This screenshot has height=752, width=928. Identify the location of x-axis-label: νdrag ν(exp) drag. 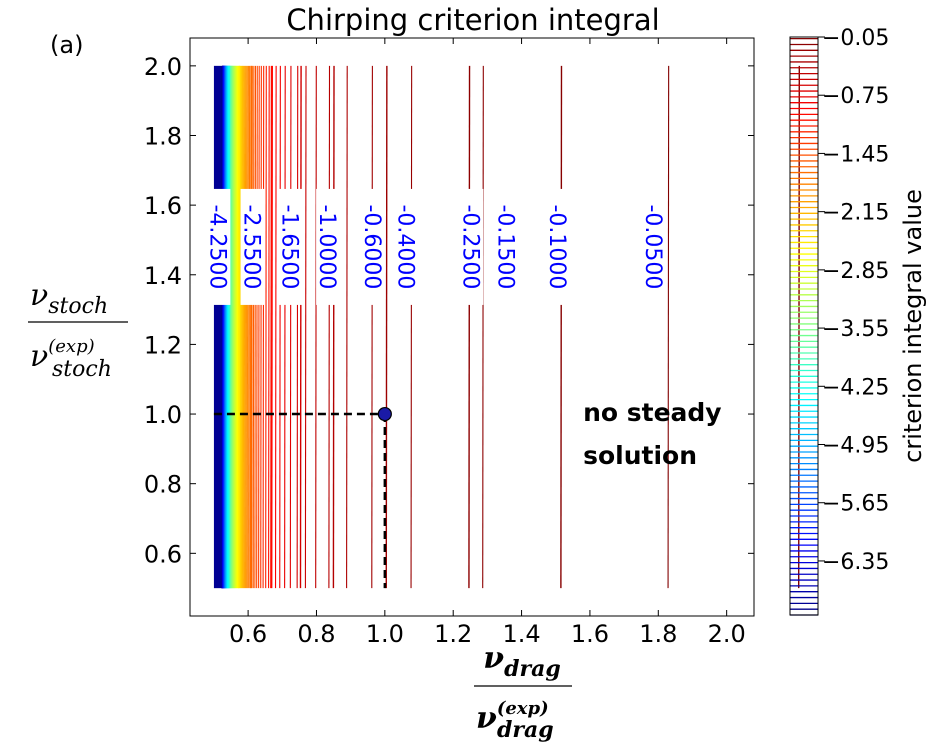
(523, 692).